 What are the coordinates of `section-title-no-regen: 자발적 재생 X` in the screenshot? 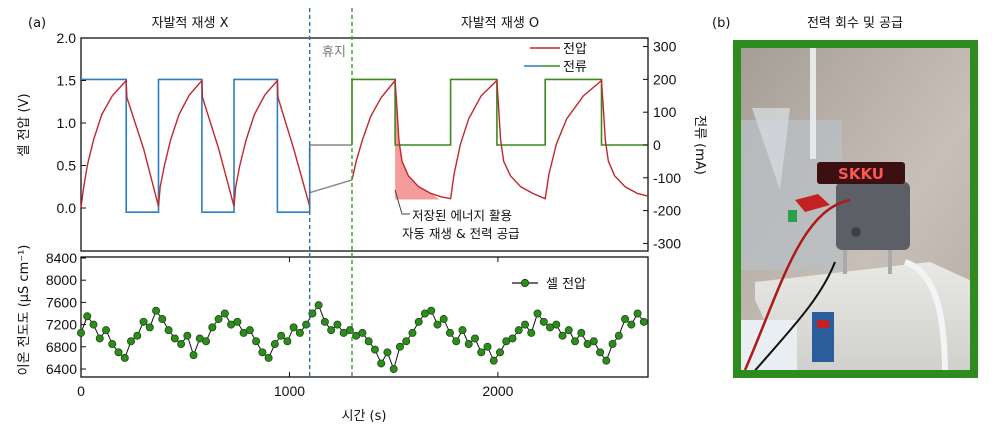 It's located at (190, 23).